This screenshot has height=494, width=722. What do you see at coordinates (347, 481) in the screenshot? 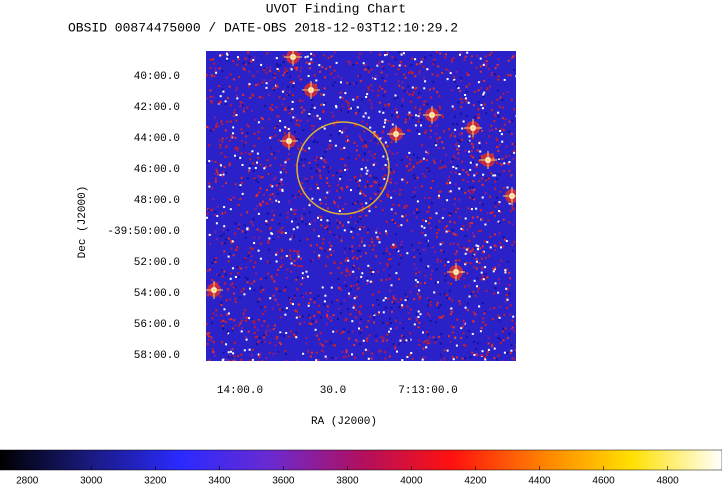
I see `colorbar-tick-label: 3800` at bounding box center [347, 481].